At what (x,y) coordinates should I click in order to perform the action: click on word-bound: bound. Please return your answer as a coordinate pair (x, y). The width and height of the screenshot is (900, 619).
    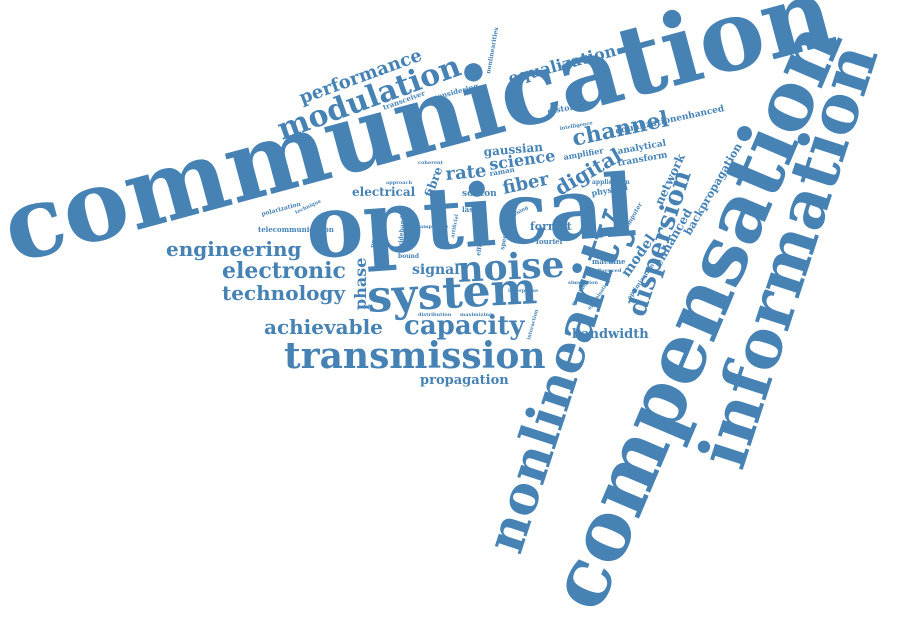
    Looking at the image, I should click on (409, 256).